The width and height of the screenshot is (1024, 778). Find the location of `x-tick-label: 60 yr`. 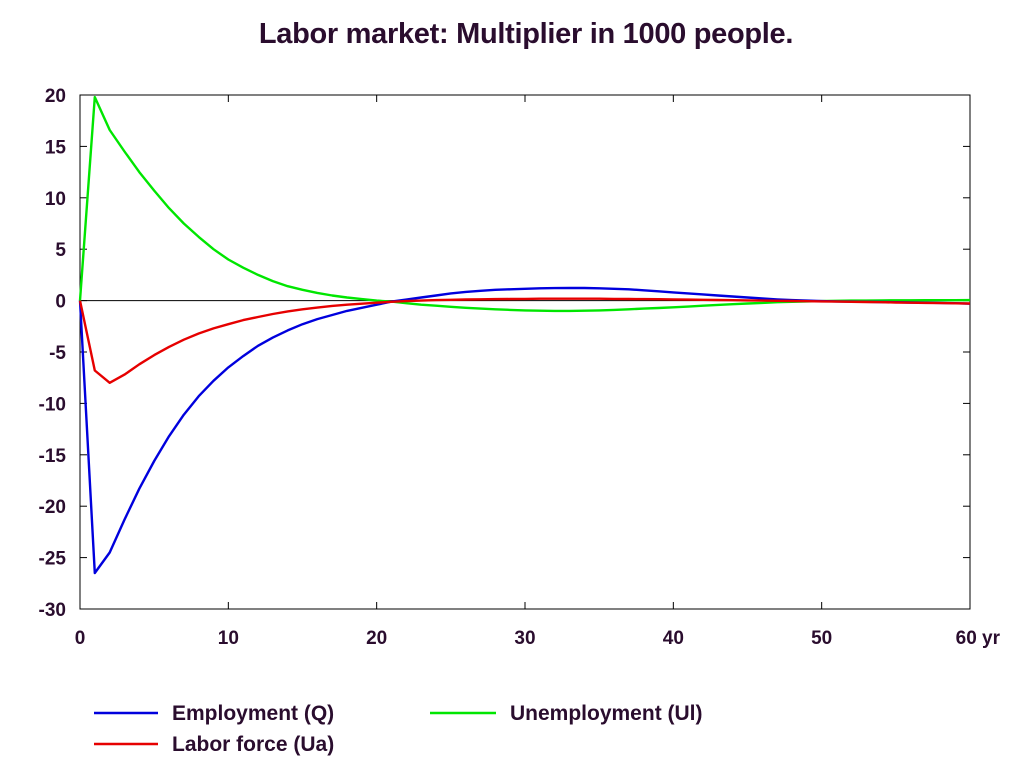

x-tick-label: 60 yr is located at coordinates (978, 638).